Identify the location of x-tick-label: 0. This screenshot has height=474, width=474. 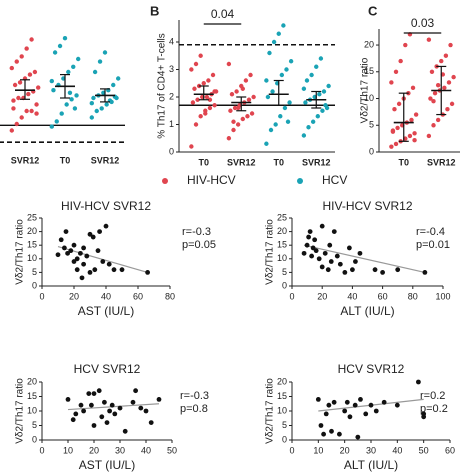
(291, 450).